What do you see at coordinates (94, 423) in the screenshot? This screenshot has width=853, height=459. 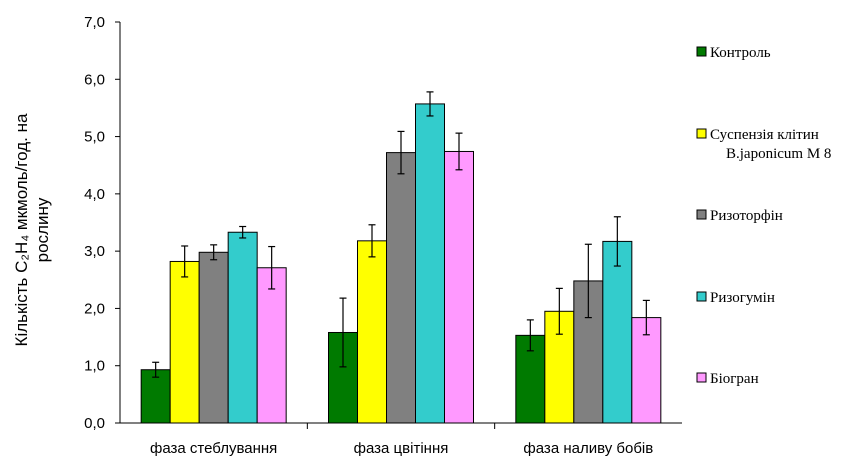 I see `y-tick-label: 0,0` at bounding box center [94, 423].